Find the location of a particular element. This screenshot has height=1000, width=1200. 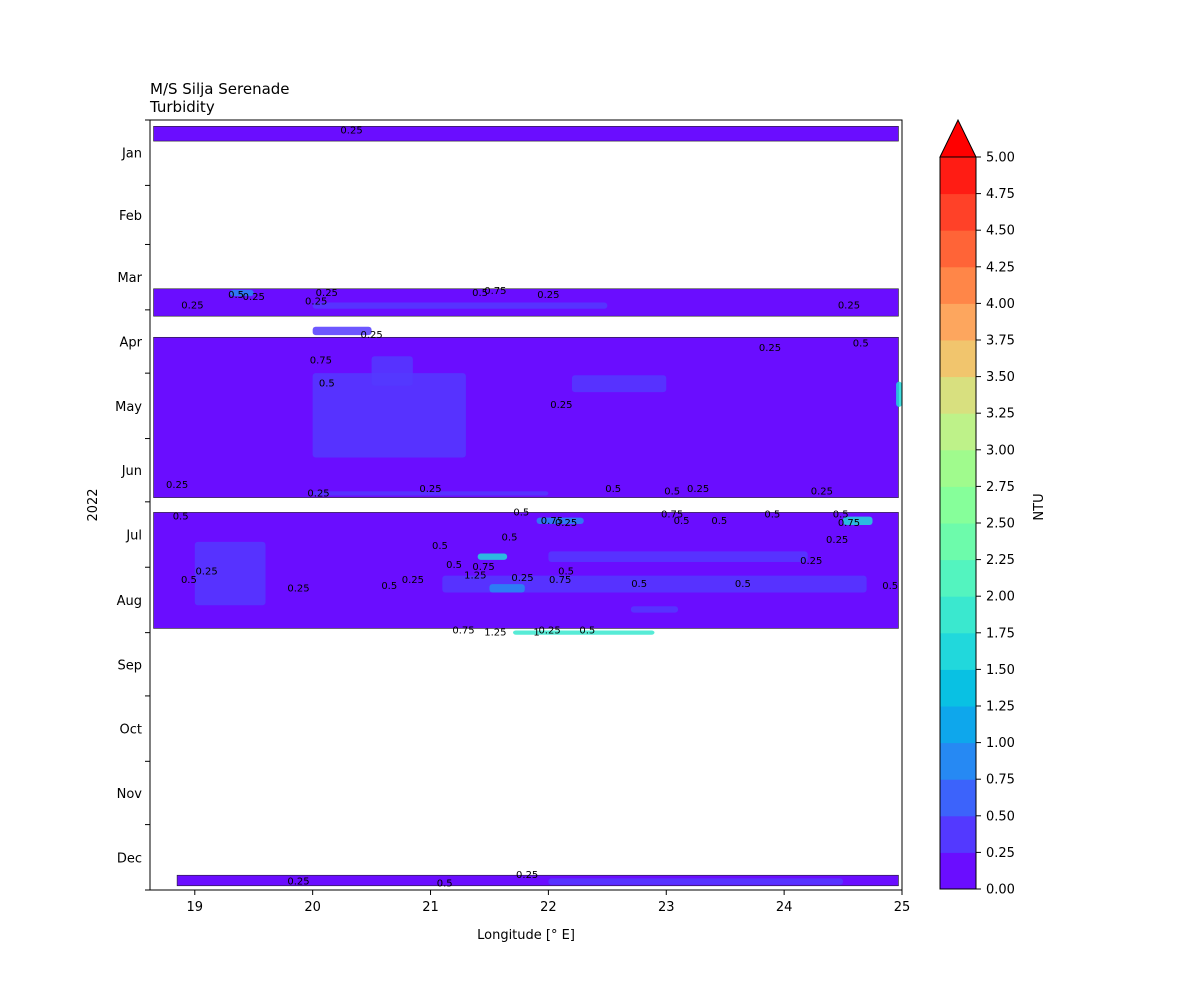

contour-label-1: 0.5 is located at coordinates (236, 295).